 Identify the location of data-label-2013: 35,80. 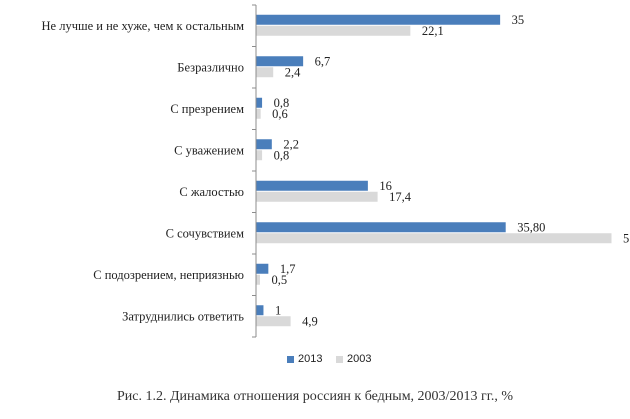
(531, 227).